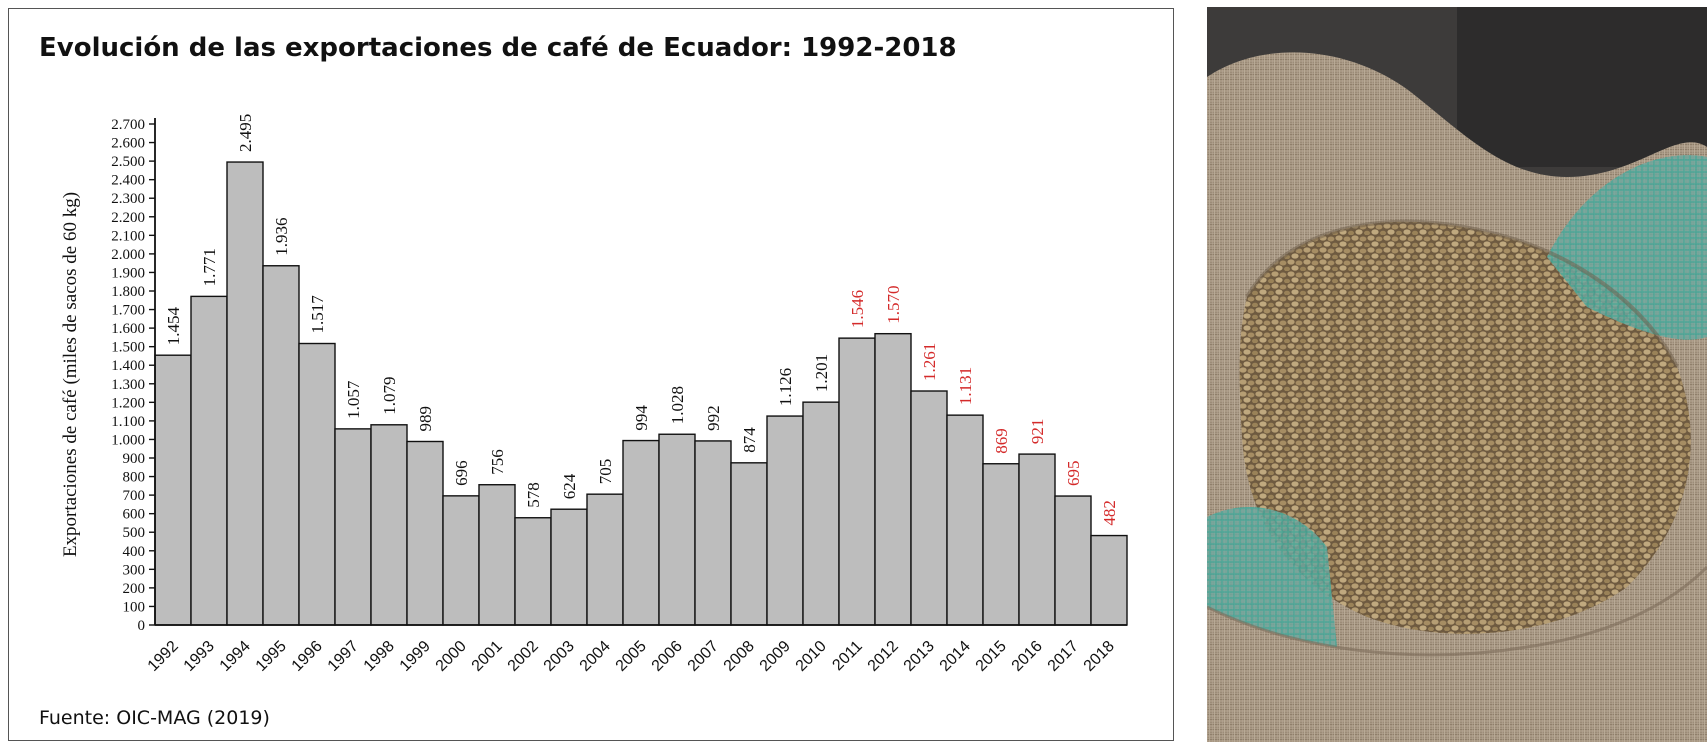 The image size is (1708, 750). What do you see at coordinates (199, 656) in the screenshot?
I see `x-tick-label: 1993` at bounding box center [199, 656].